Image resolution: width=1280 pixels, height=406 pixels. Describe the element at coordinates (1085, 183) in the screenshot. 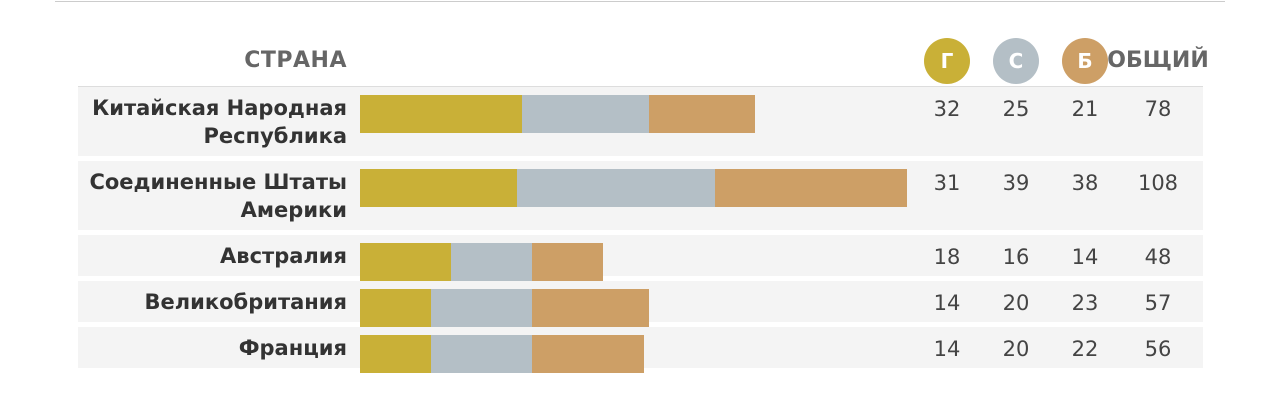

I see `medal-count: 38` at that location.